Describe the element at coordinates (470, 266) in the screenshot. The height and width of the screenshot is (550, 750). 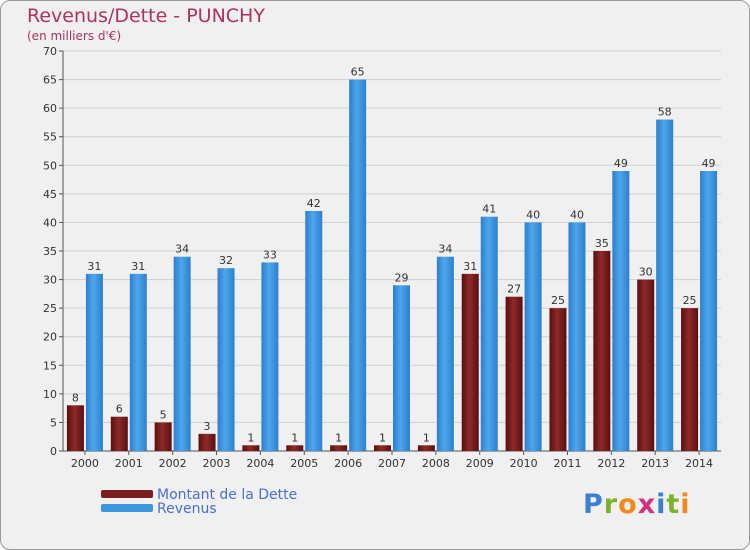
I see `data-label-debt: 31` at that location.